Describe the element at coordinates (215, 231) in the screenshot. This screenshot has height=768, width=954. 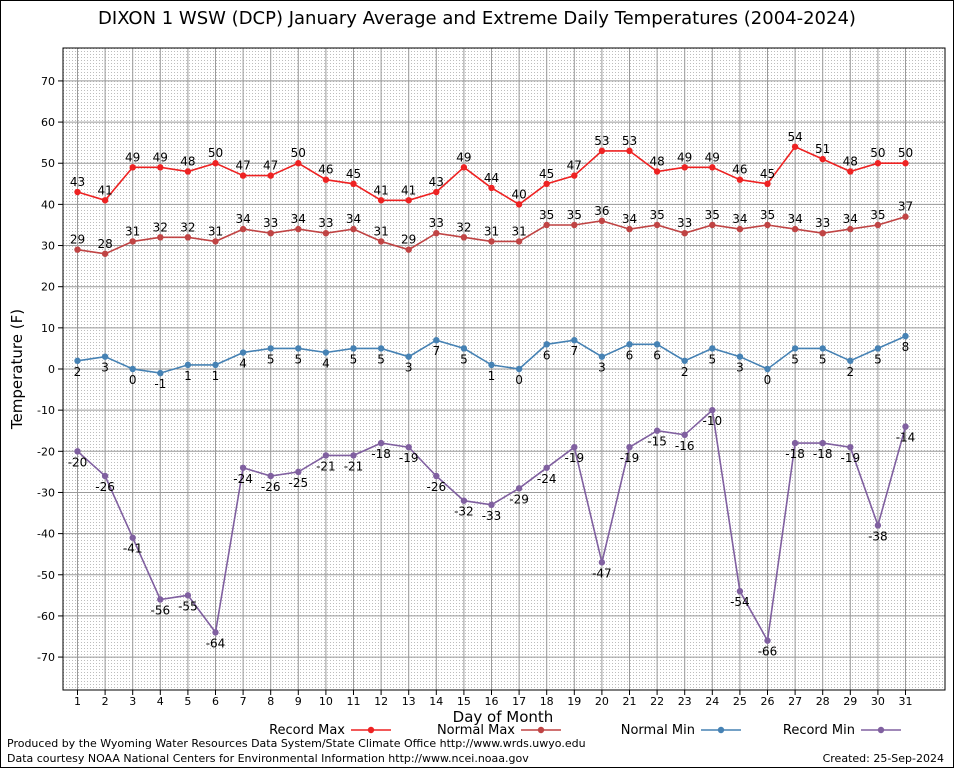
I see `normal-max-data-label: 31` at that location.